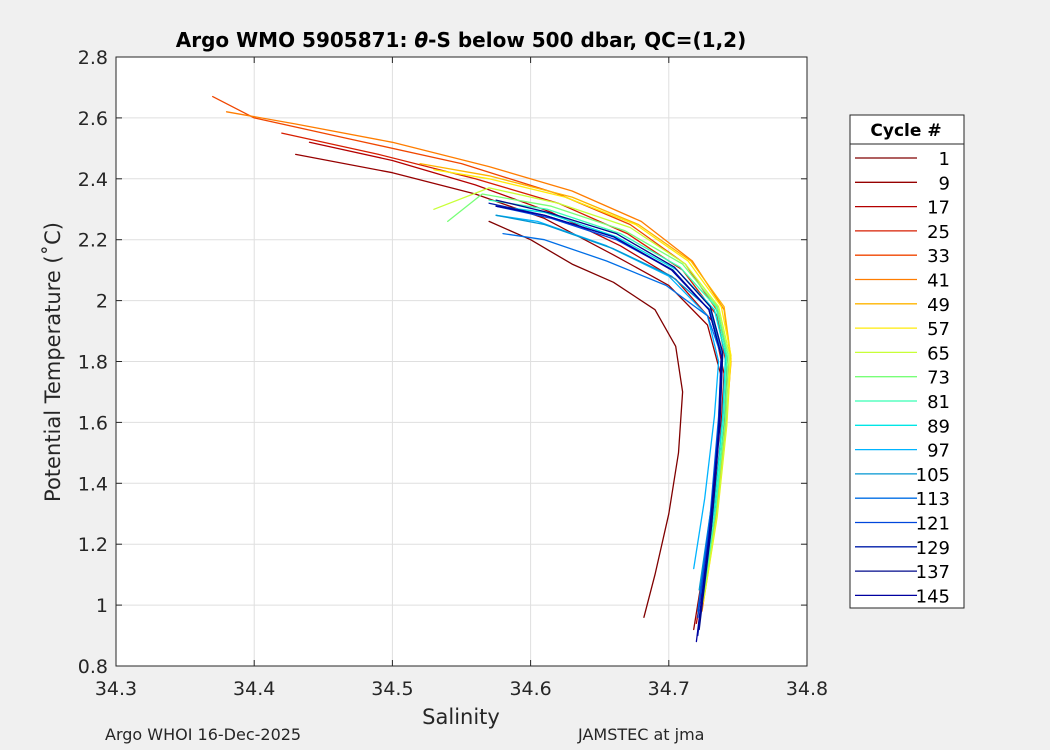  What do you see at coordinates (93, 545) in the screenshot?
I see `y-tick-label: 1.2` at bounding box center [93, 545].